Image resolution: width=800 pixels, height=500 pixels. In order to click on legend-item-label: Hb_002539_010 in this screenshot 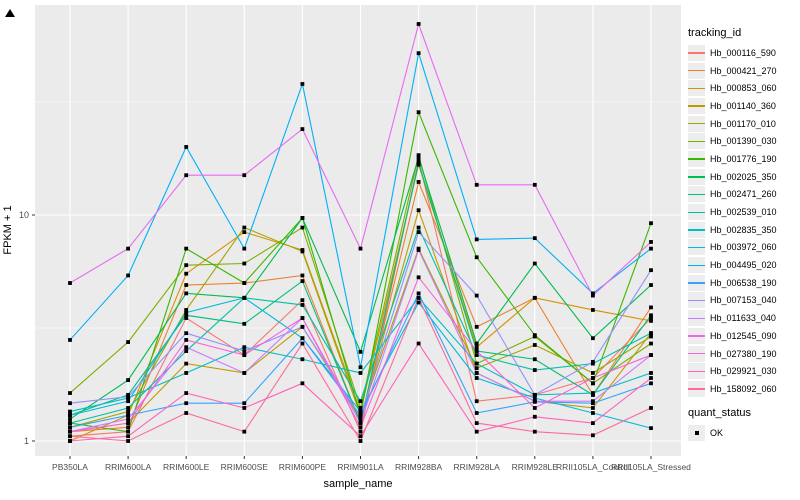, I will do `click(743, 212)`.